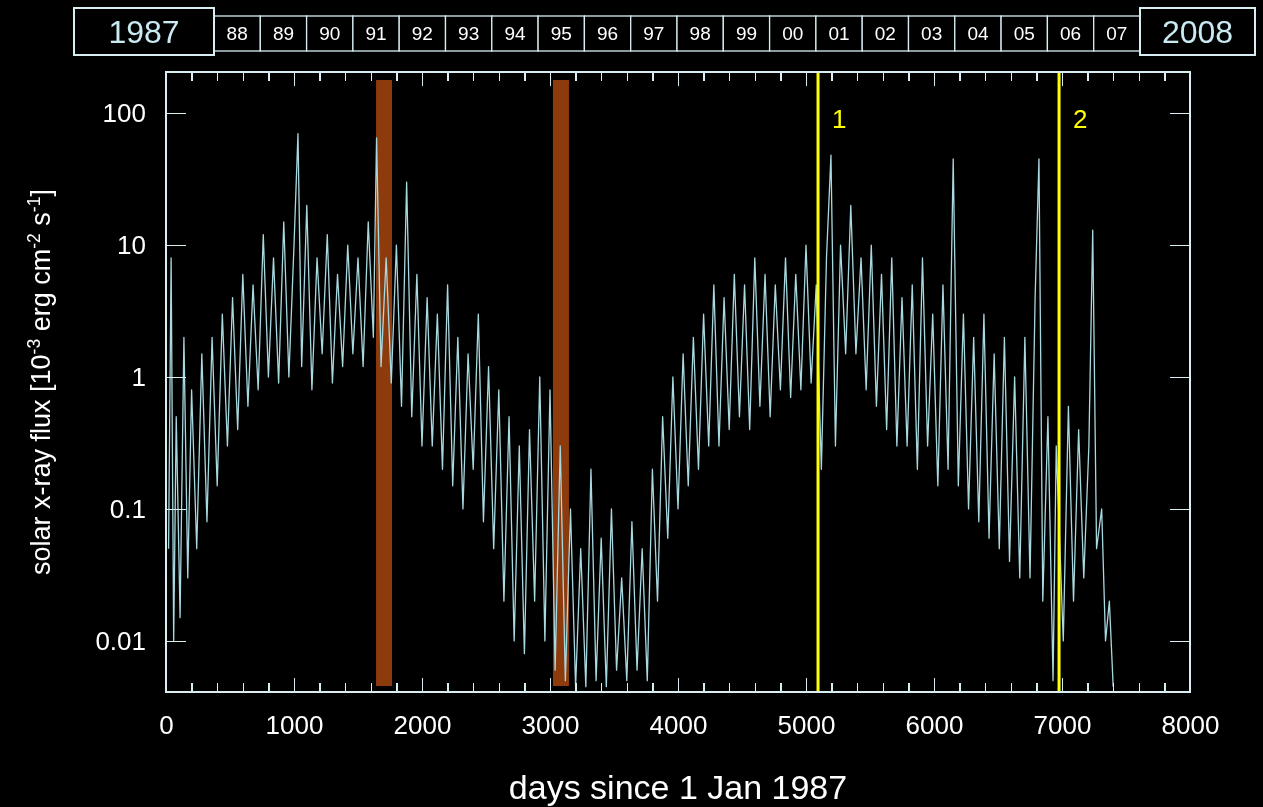 Image resolution: width=1263 pixels, height=807 pixels. I want to click on x-tick-label: 4000, so click(678, 725).